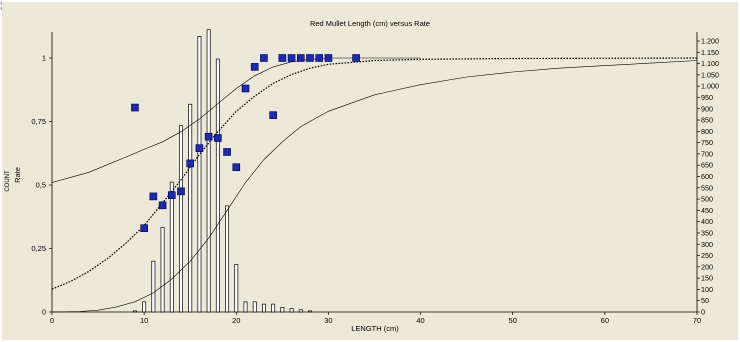 The image size is (740, 342). Describe the element at coordinates (8, 181) in the screenshot. I see `clipped-axis-label: COUNT` at that location.